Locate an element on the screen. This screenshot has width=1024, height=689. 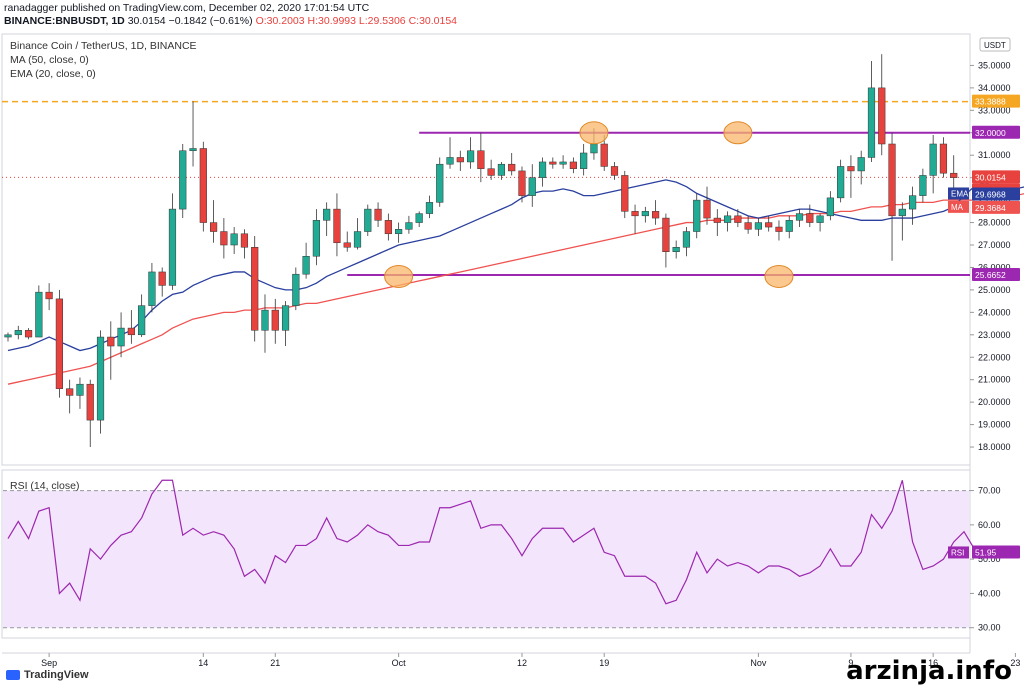
watermark: arzinja.info is located at coordinates (929, 671).